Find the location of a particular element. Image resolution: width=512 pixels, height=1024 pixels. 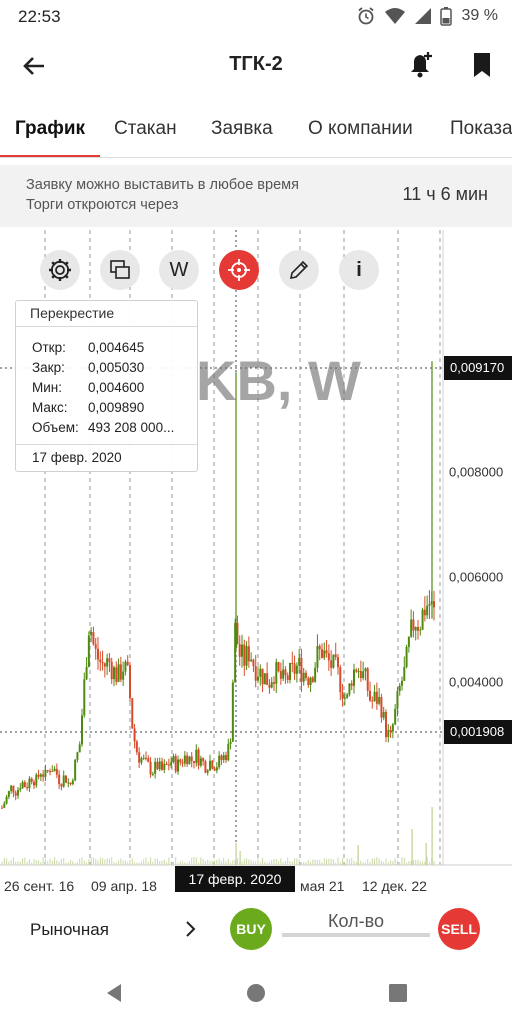

recents-nav-icon is located at coordinates (398, 993).